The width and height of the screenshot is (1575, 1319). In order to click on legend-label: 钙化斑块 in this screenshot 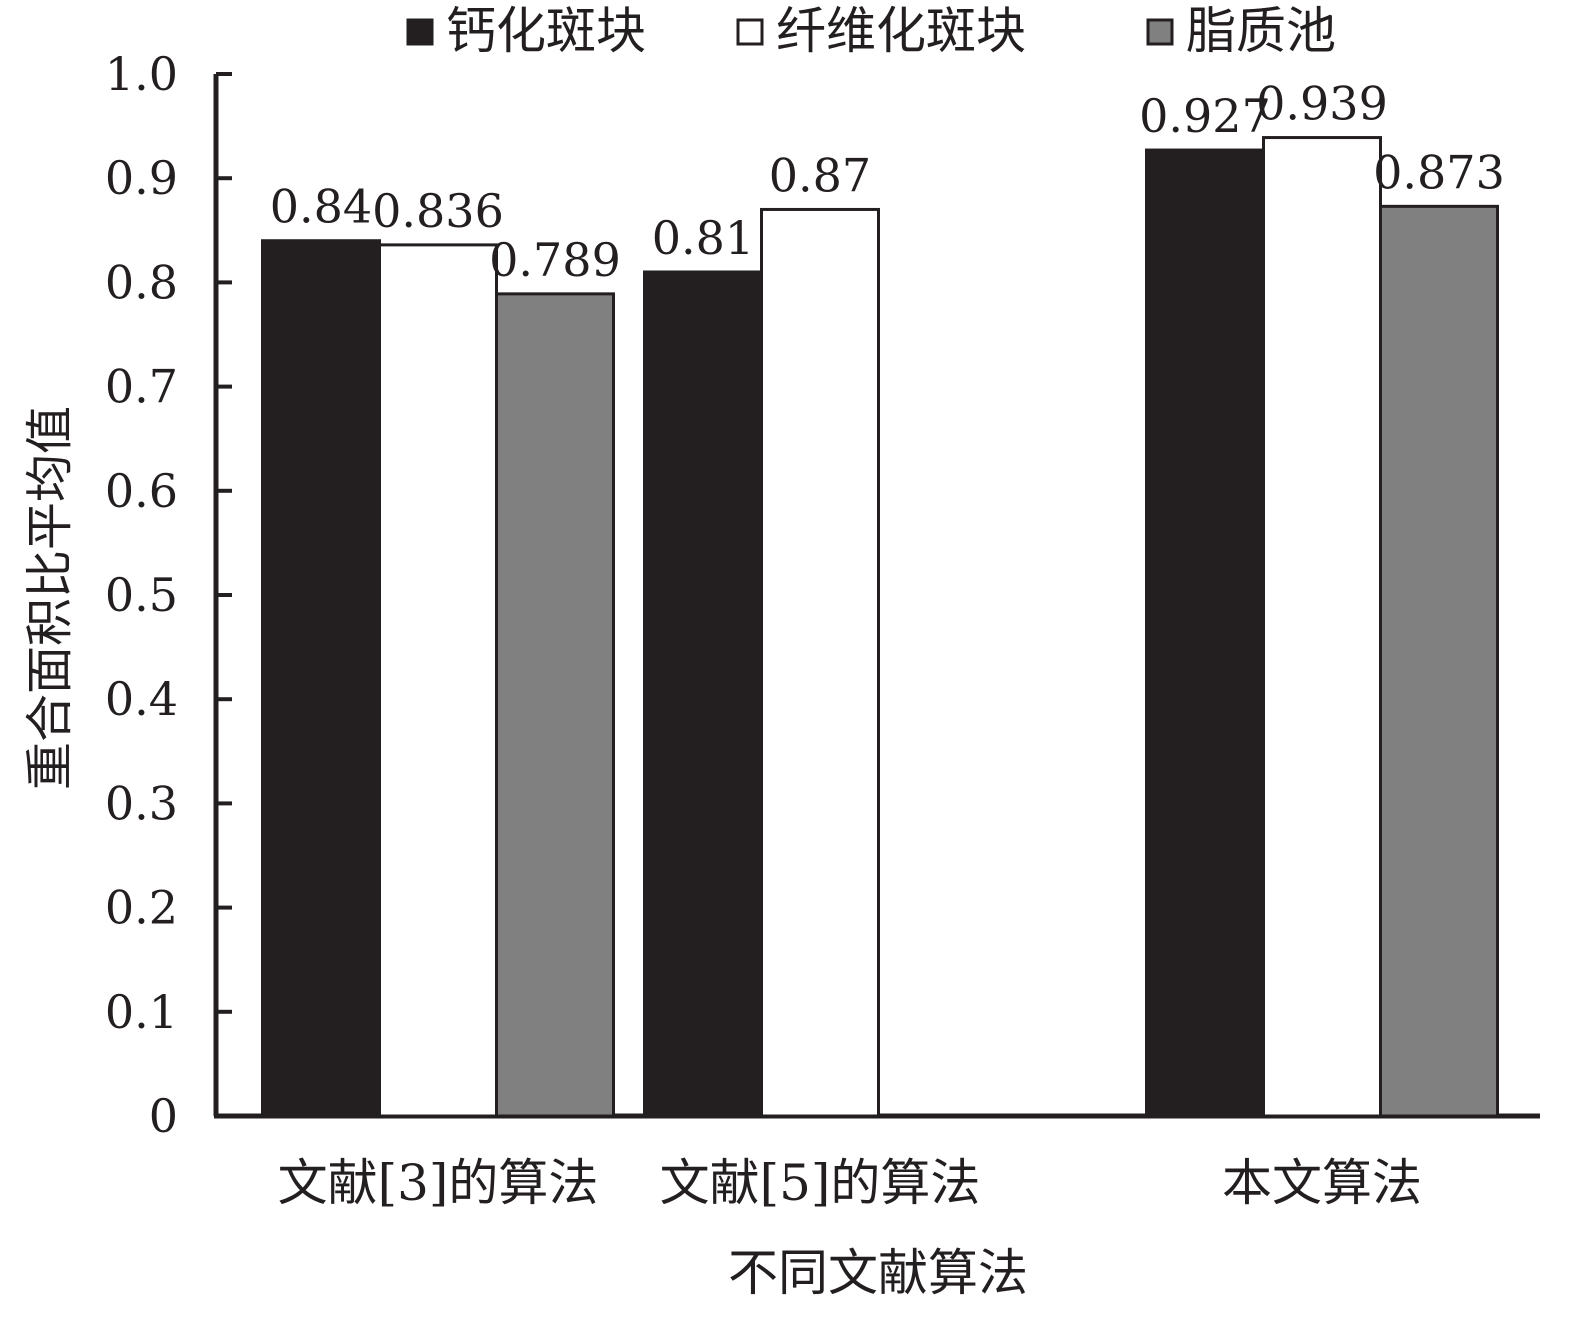, I will do `click(546, 31)`.